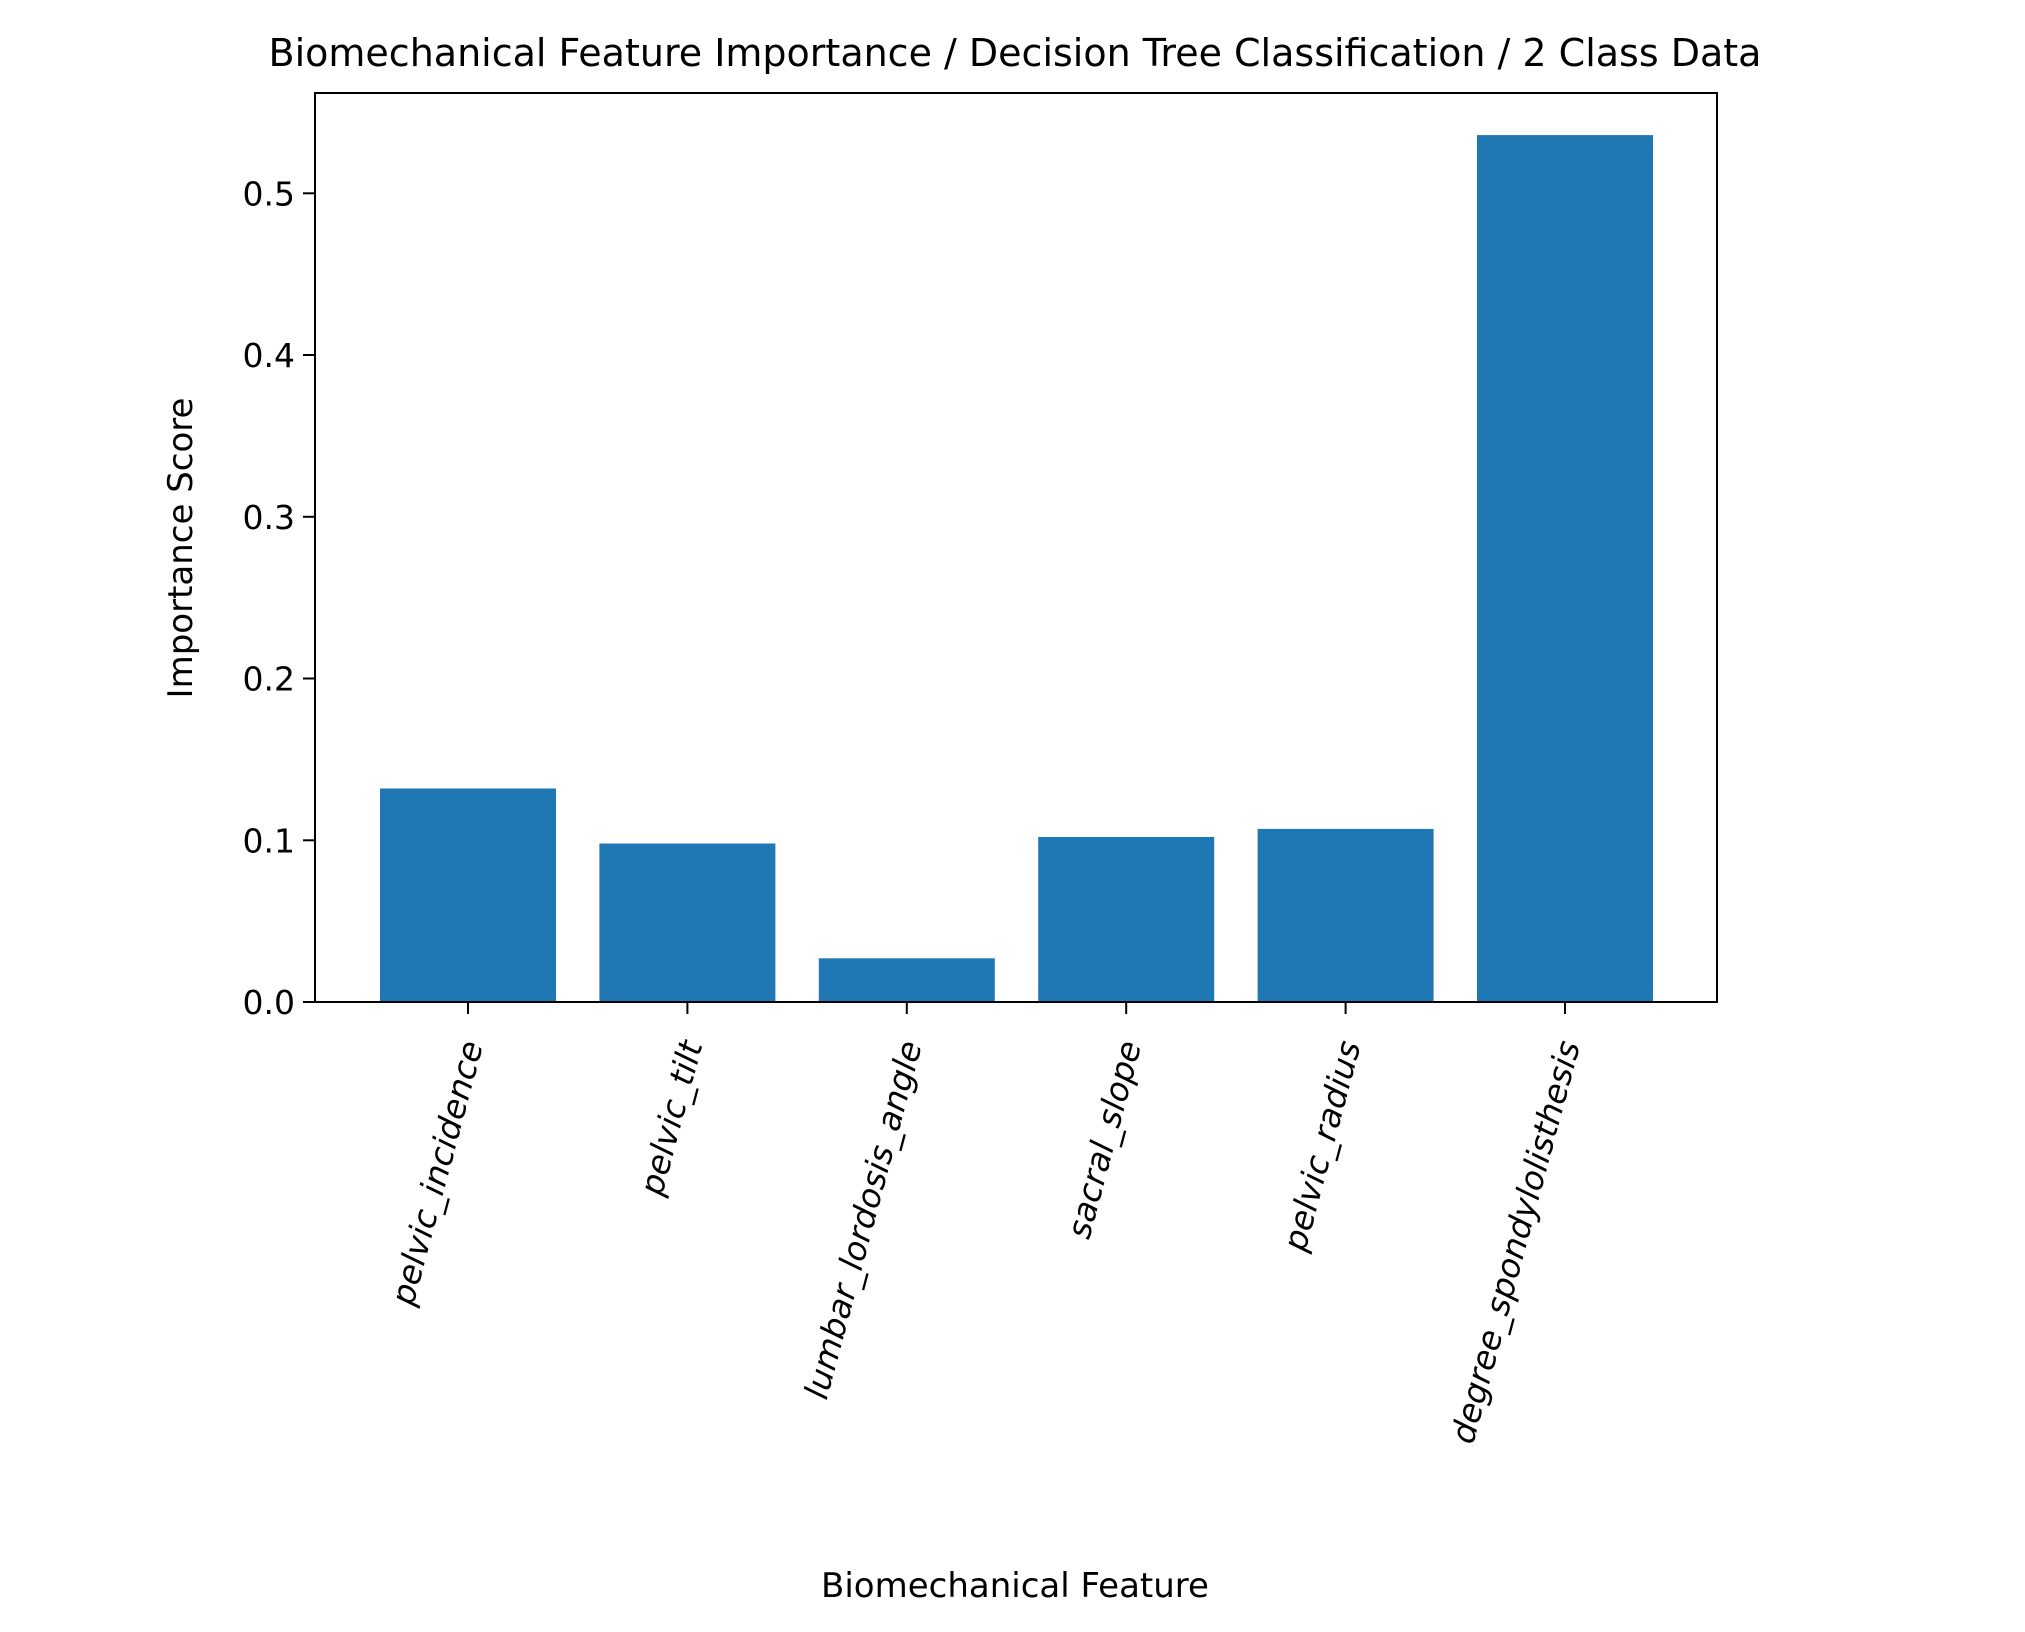  I want to click on x-tick-label-degree-spondylolisthesis: degree_spondylolisthesis, so click(1515, 1241).